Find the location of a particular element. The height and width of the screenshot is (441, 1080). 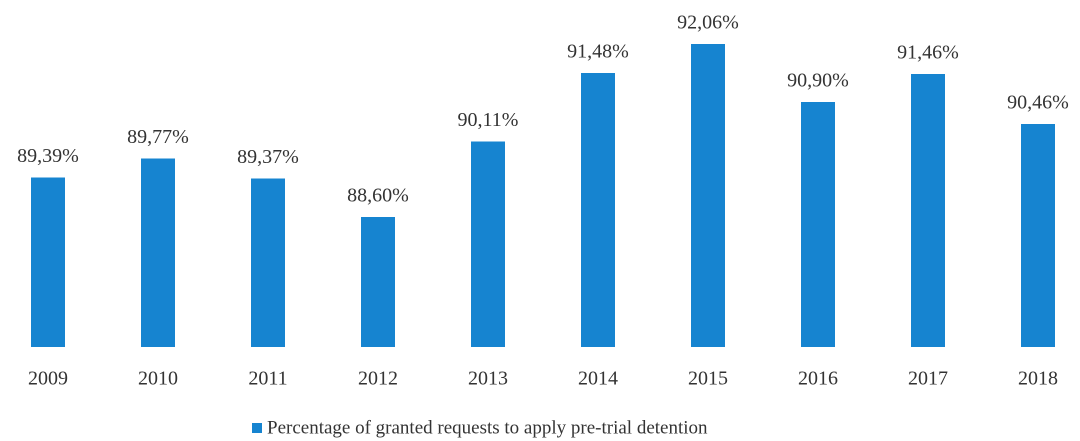

data-label: 89,39% is located at coordinates (48, 156).